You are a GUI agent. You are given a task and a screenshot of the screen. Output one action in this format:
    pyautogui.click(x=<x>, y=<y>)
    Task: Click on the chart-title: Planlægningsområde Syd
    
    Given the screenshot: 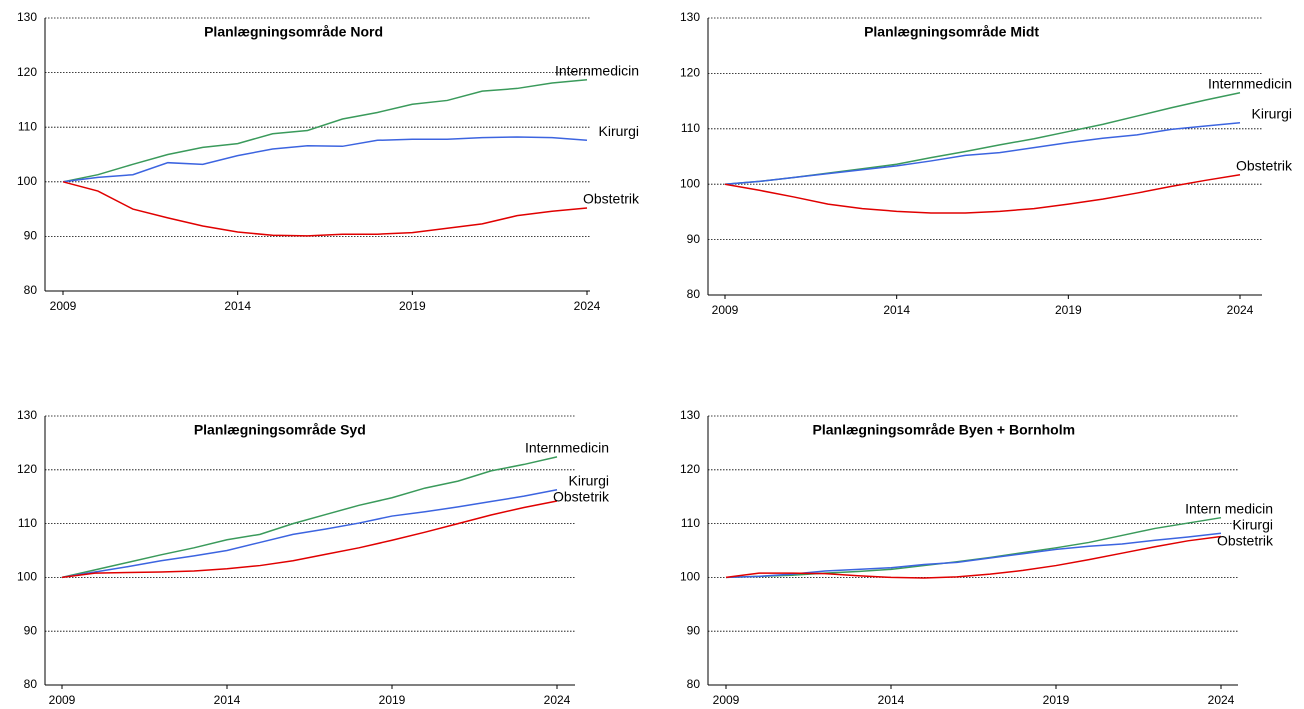 What is the action you would take?
    pyautogui.click(x=280, y=430)
    